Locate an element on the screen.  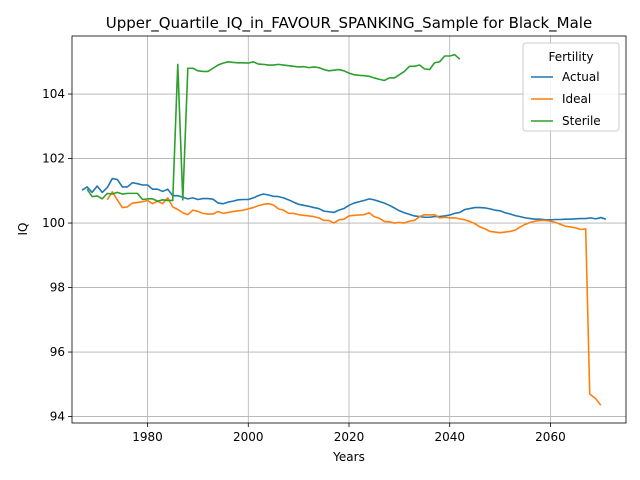
legend-items: Actual Ideal Sterile is located at coordinates (566, 99).